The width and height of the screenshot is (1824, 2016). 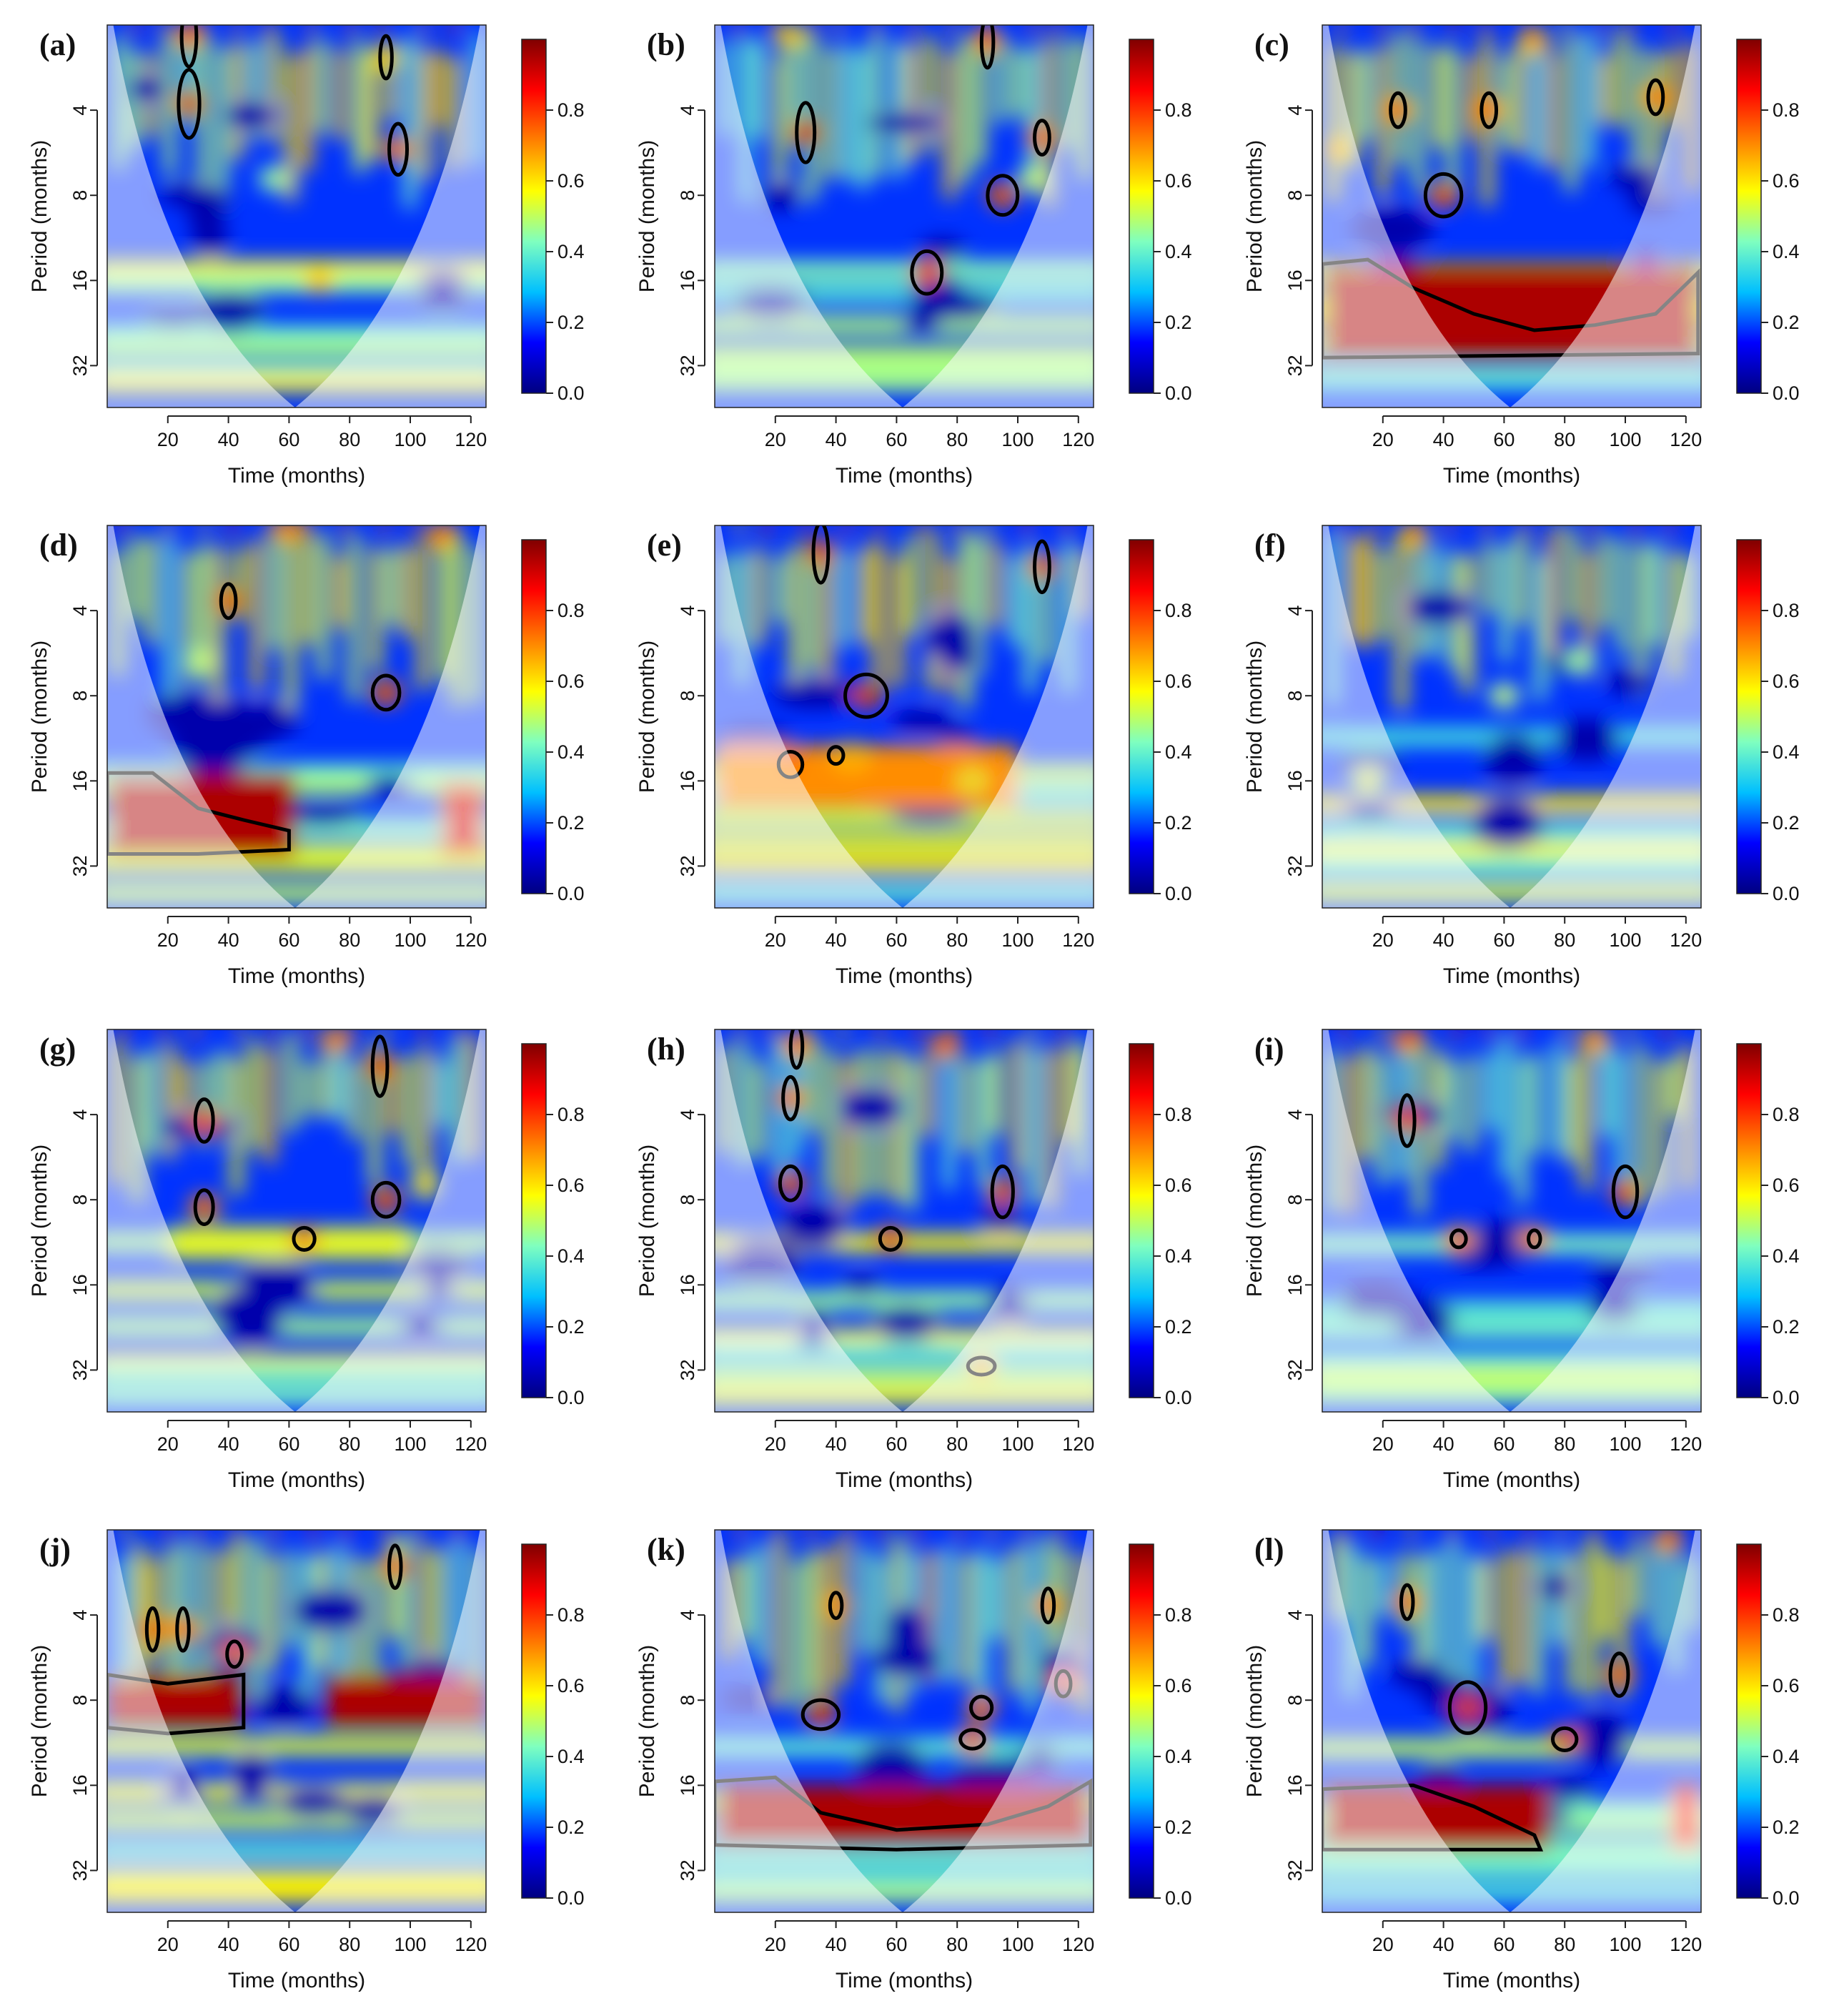 I want to click on heatmap-area, so click(x=904, y=1220).